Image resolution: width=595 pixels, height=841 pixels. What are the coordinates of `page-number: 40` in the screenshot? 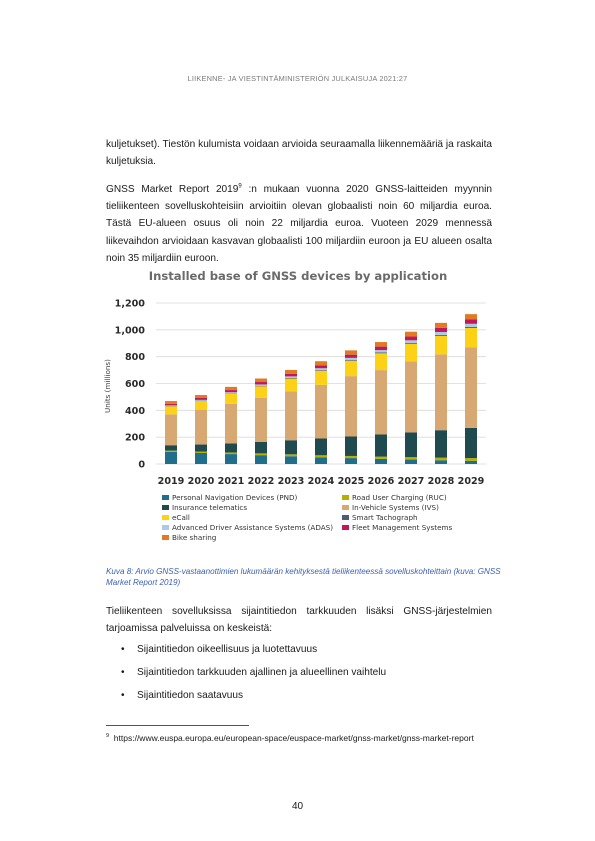 It's located at (297, 806).